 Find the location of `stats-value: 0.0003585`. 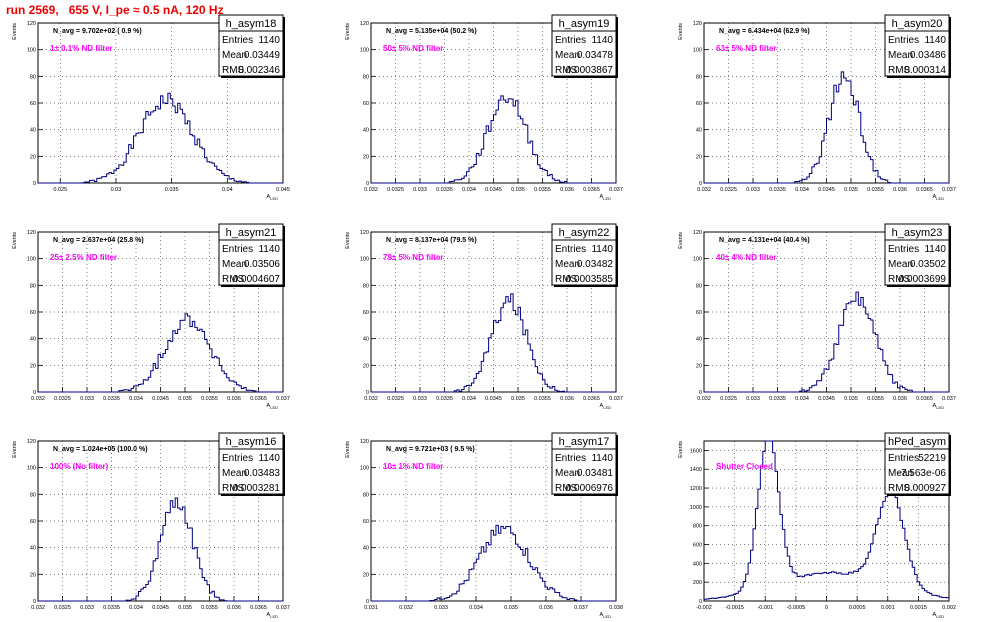

stats-value: 0.0003585 is located at coordinates (590, 279).